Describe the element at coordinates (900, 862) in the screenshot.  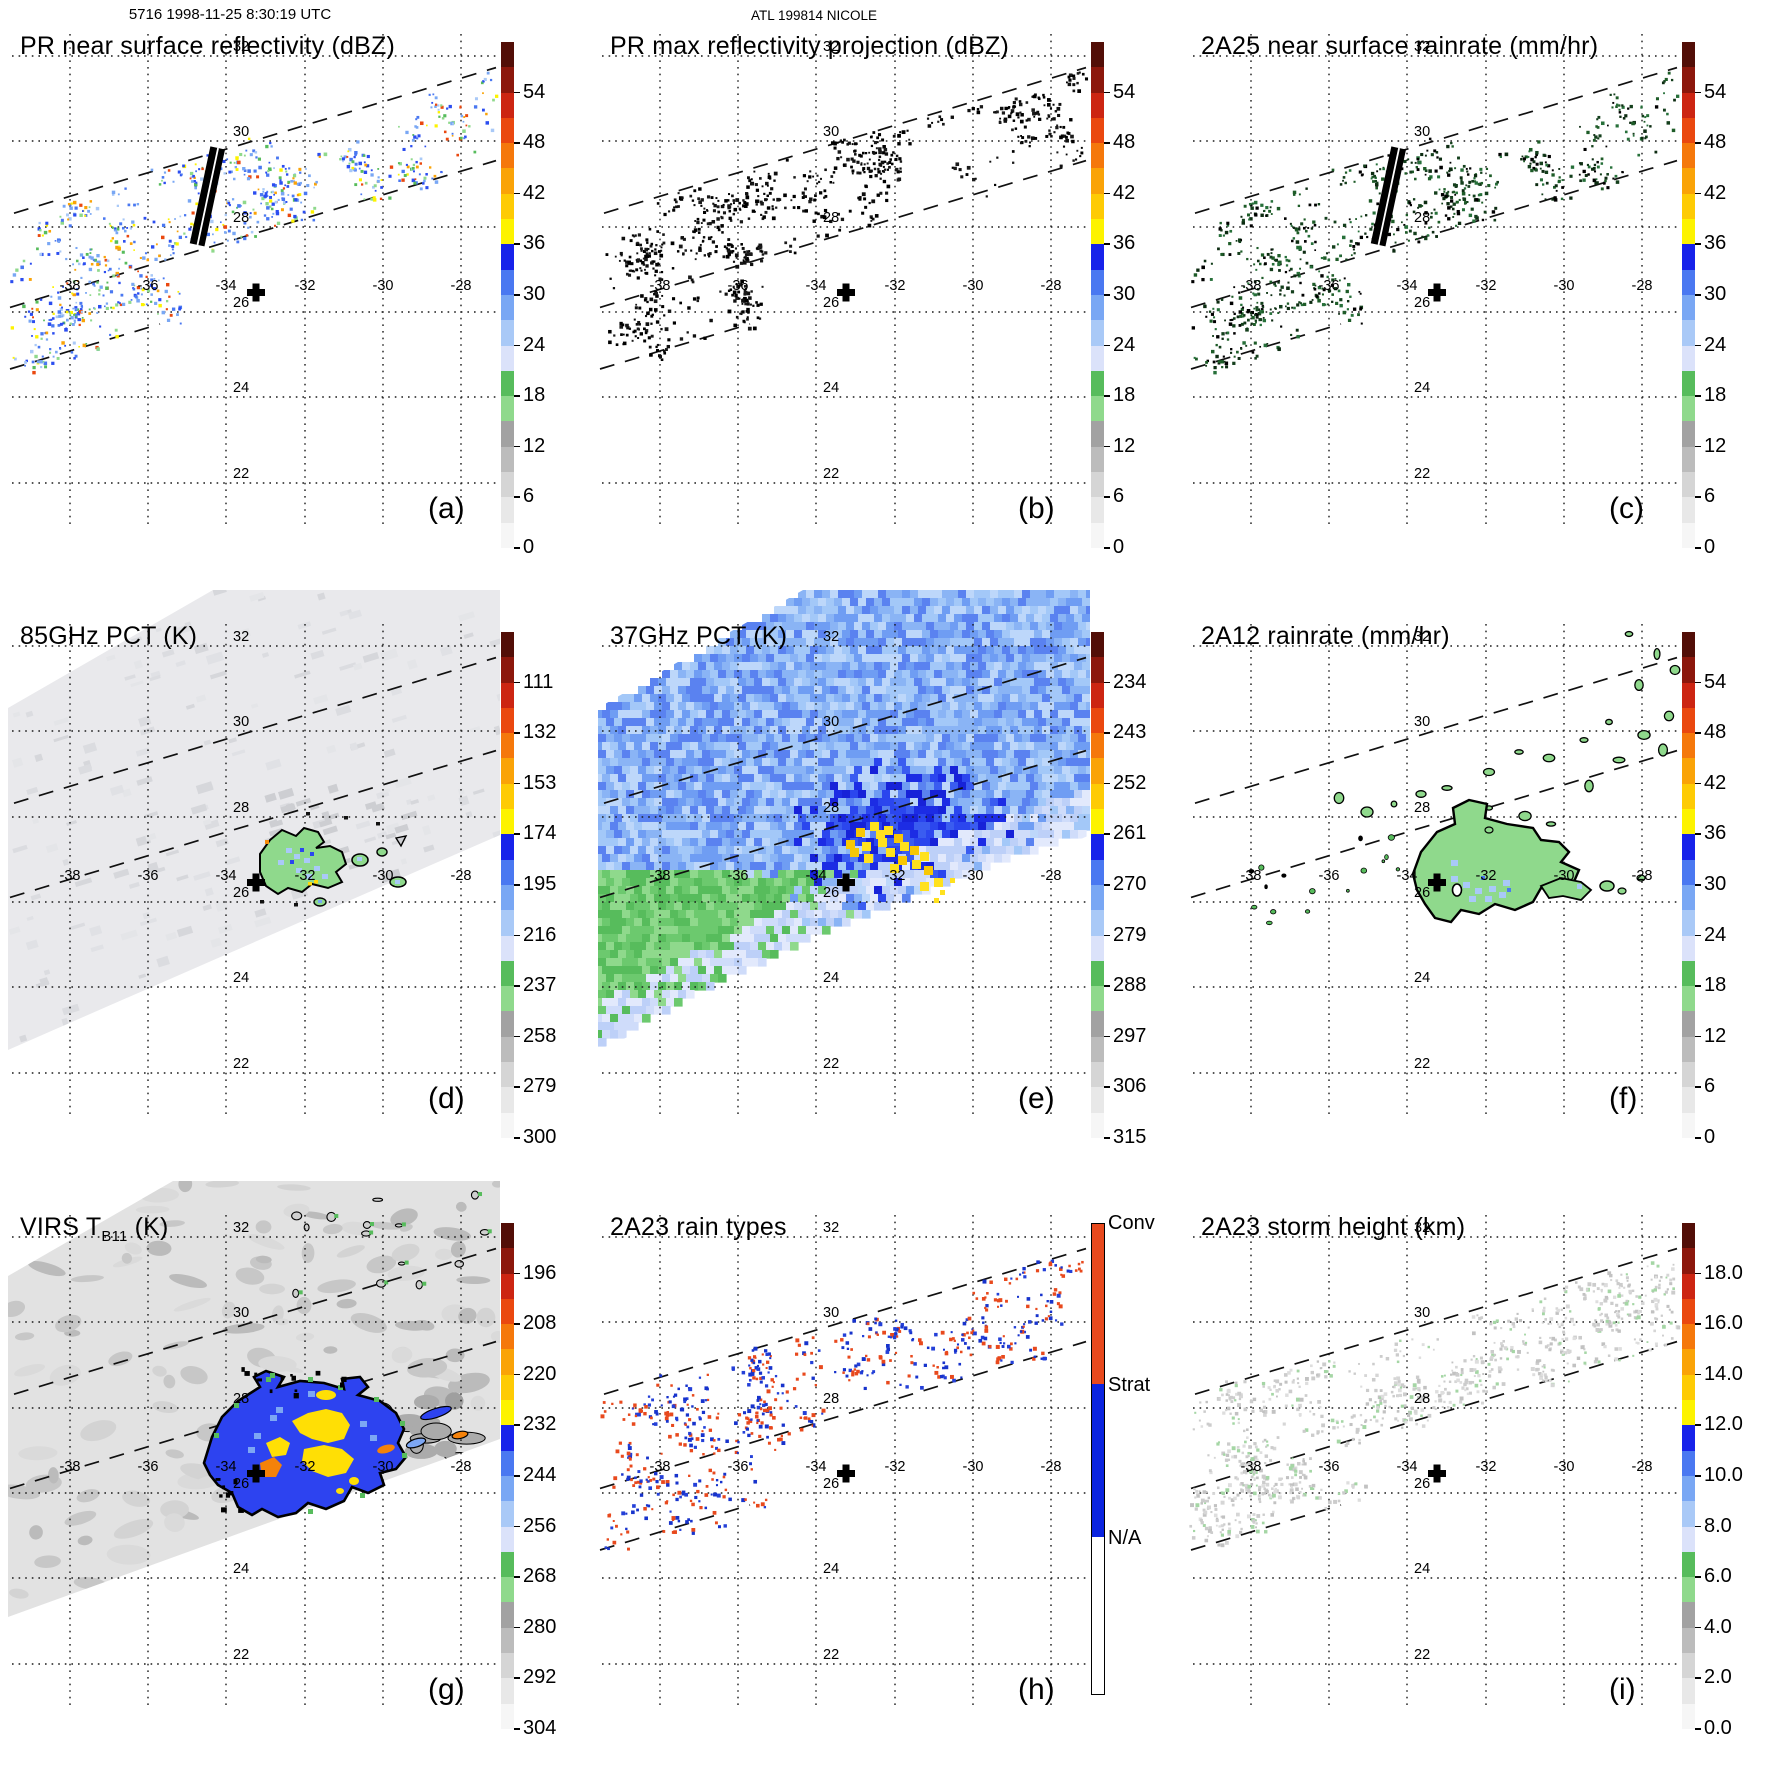
I see `pct37-cold-core` at that location.